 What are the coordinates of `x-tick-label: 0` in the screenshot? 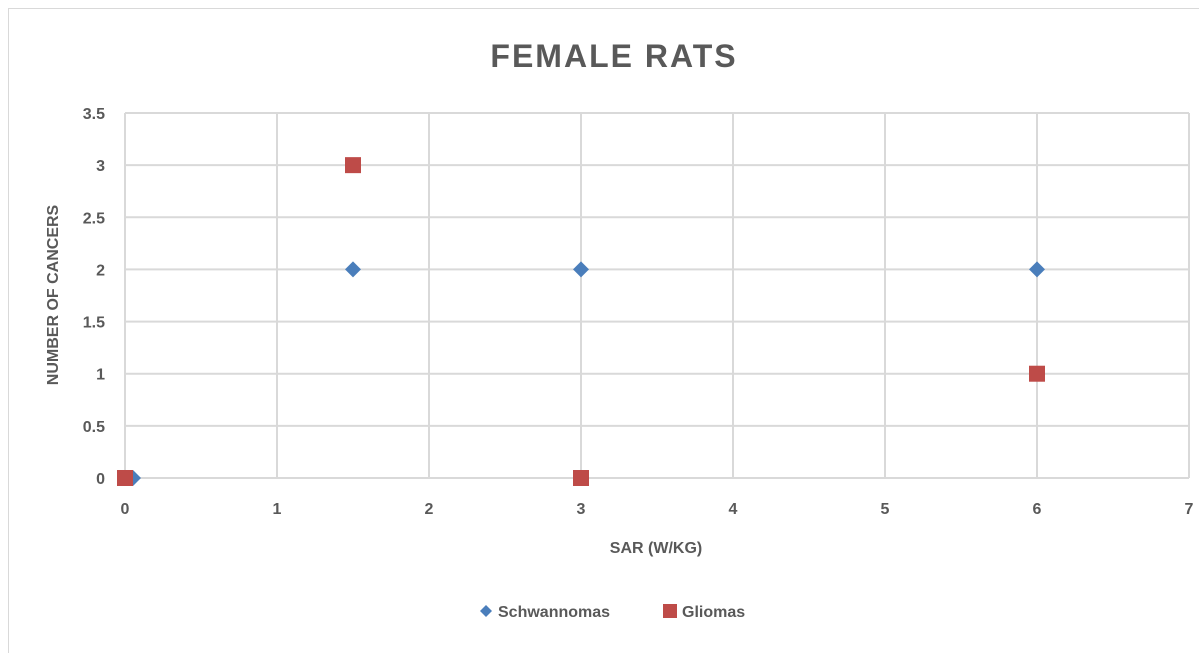 It's located at (125, 509).